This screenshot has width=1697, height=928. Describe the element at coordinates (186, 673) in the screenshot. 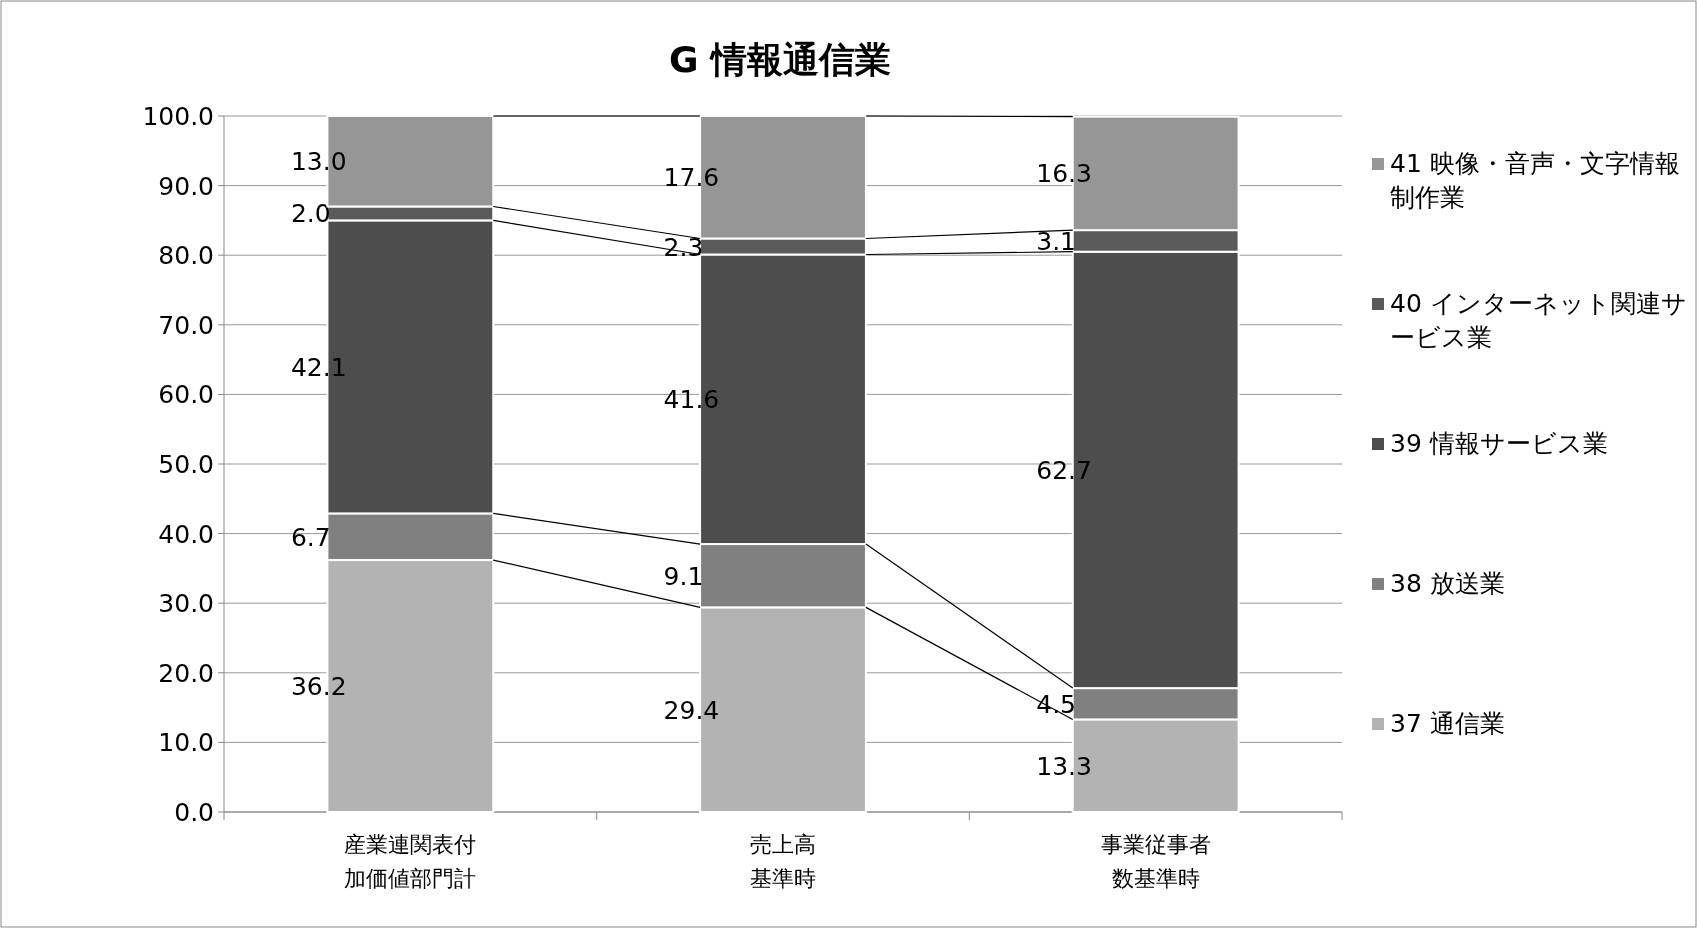

I see `y-tick-label: 20.0` at that location.